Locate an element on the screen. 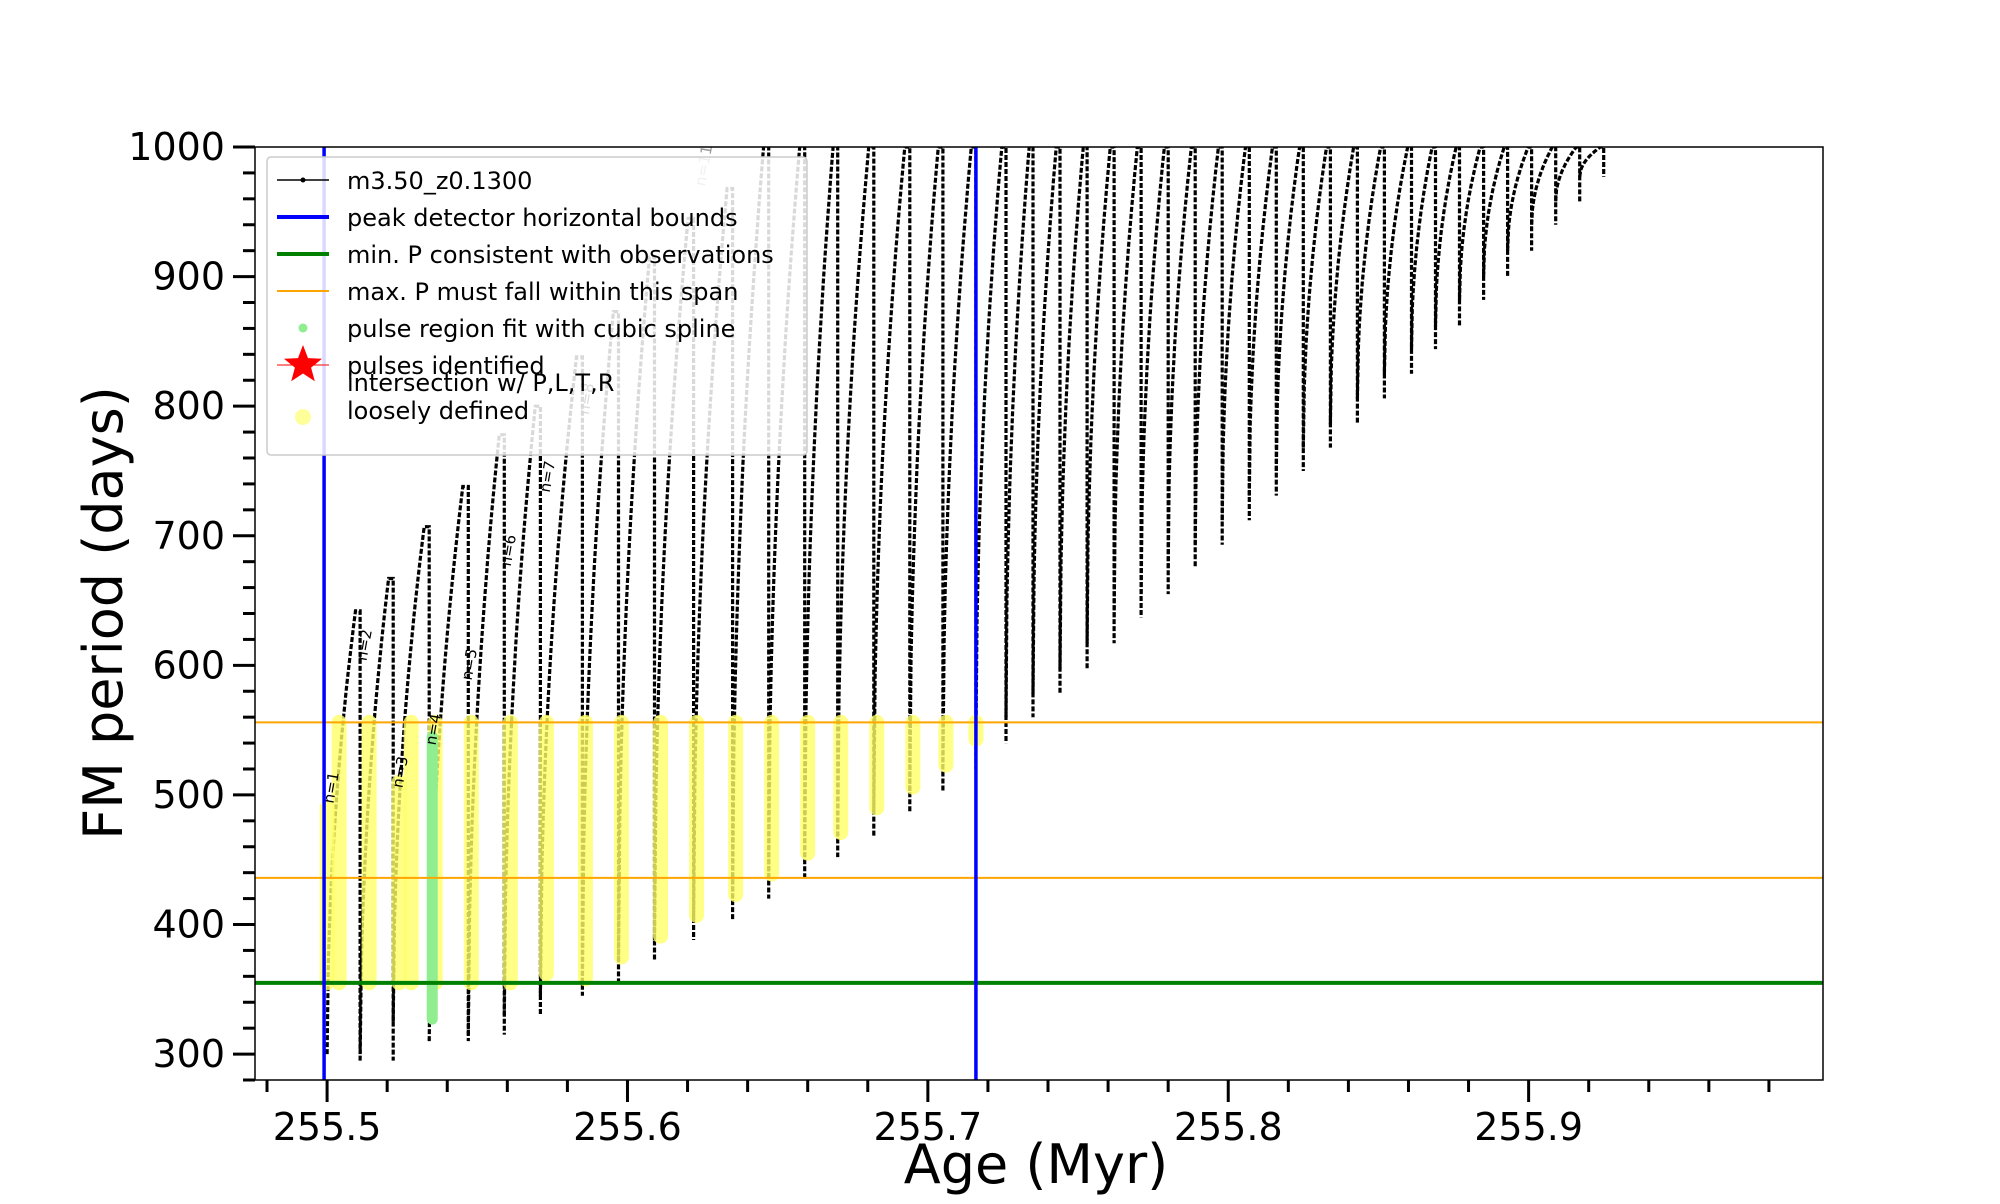 This screenshot has height=1204, width=2000. legend-label: min. P consistent with observations is located at coordinates (560, 255).